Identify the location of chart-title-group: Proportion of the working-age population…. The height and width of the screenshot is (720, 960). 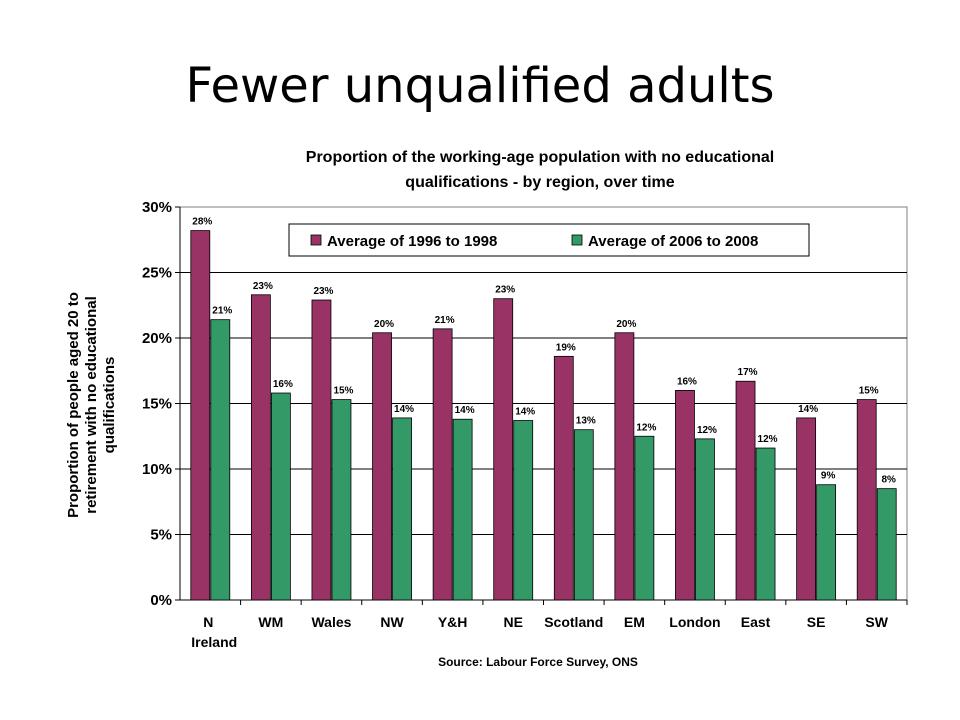
(540, 170).